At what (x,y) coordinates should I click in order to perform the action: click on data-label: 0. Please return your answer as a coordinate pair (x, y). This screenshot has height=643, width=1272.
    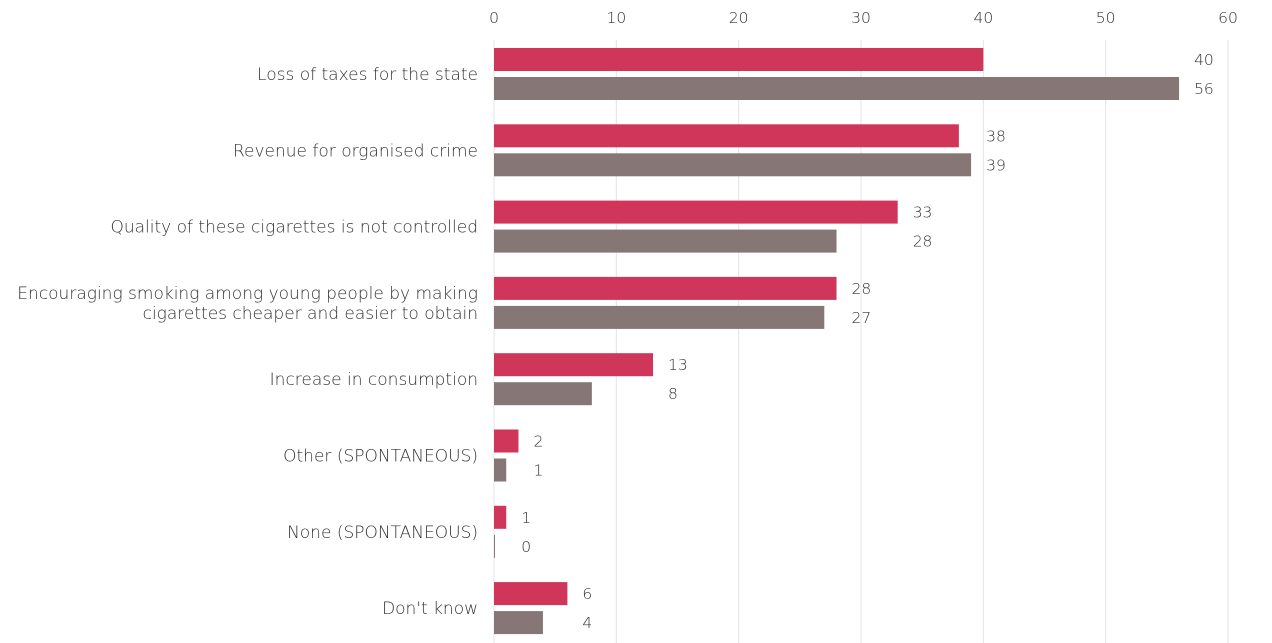
    Looking at the image, I should click on (526, 547).